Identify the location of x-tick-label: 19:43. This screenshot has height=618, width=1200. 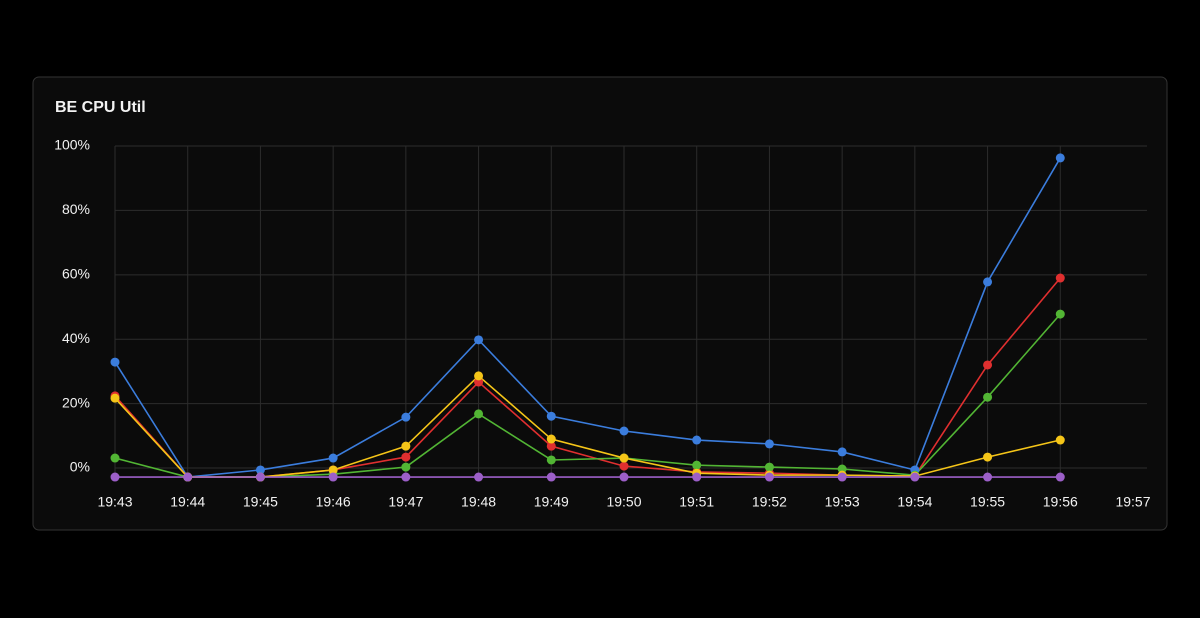
(114, 502).